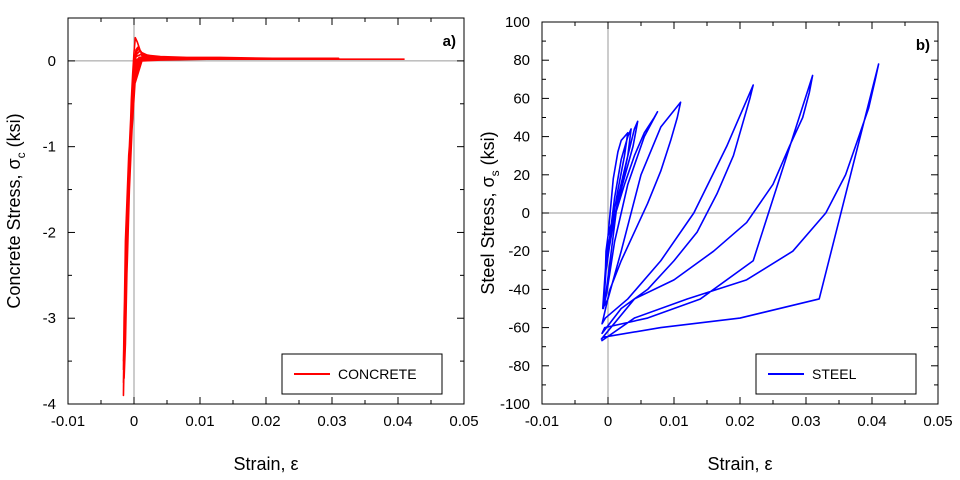 This screenshot has width=960, height=480. I want to click on y-tick-label: 20, so click(521, 175).